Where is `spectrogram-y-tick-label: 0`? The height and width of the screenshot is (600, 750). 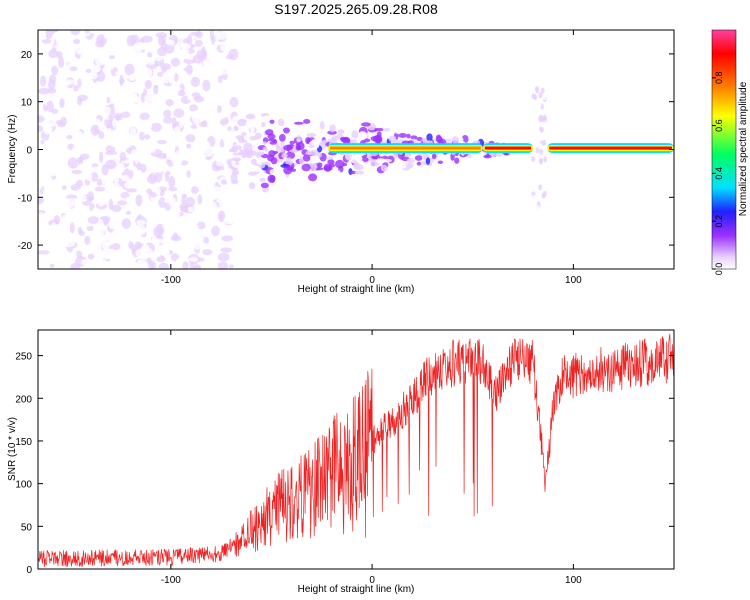 spectrogram-y-tick-label: 0 is located at coordinates (29, 151).